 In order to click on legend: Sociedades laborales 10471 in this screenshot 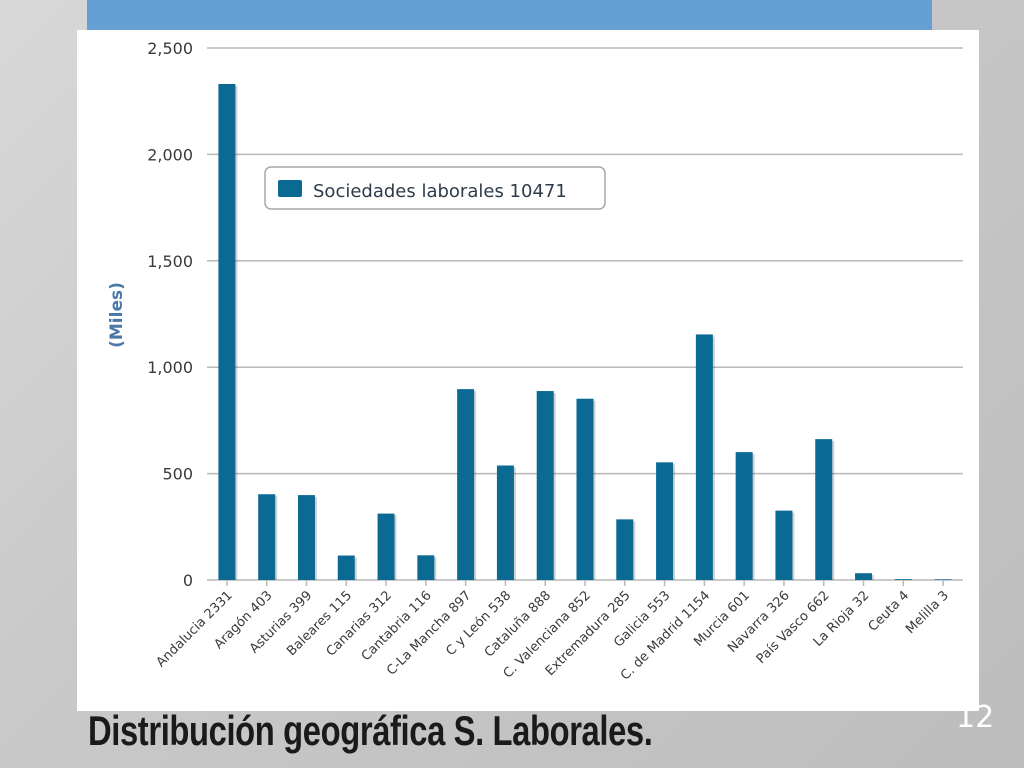, I will do `click(435, 188)`.